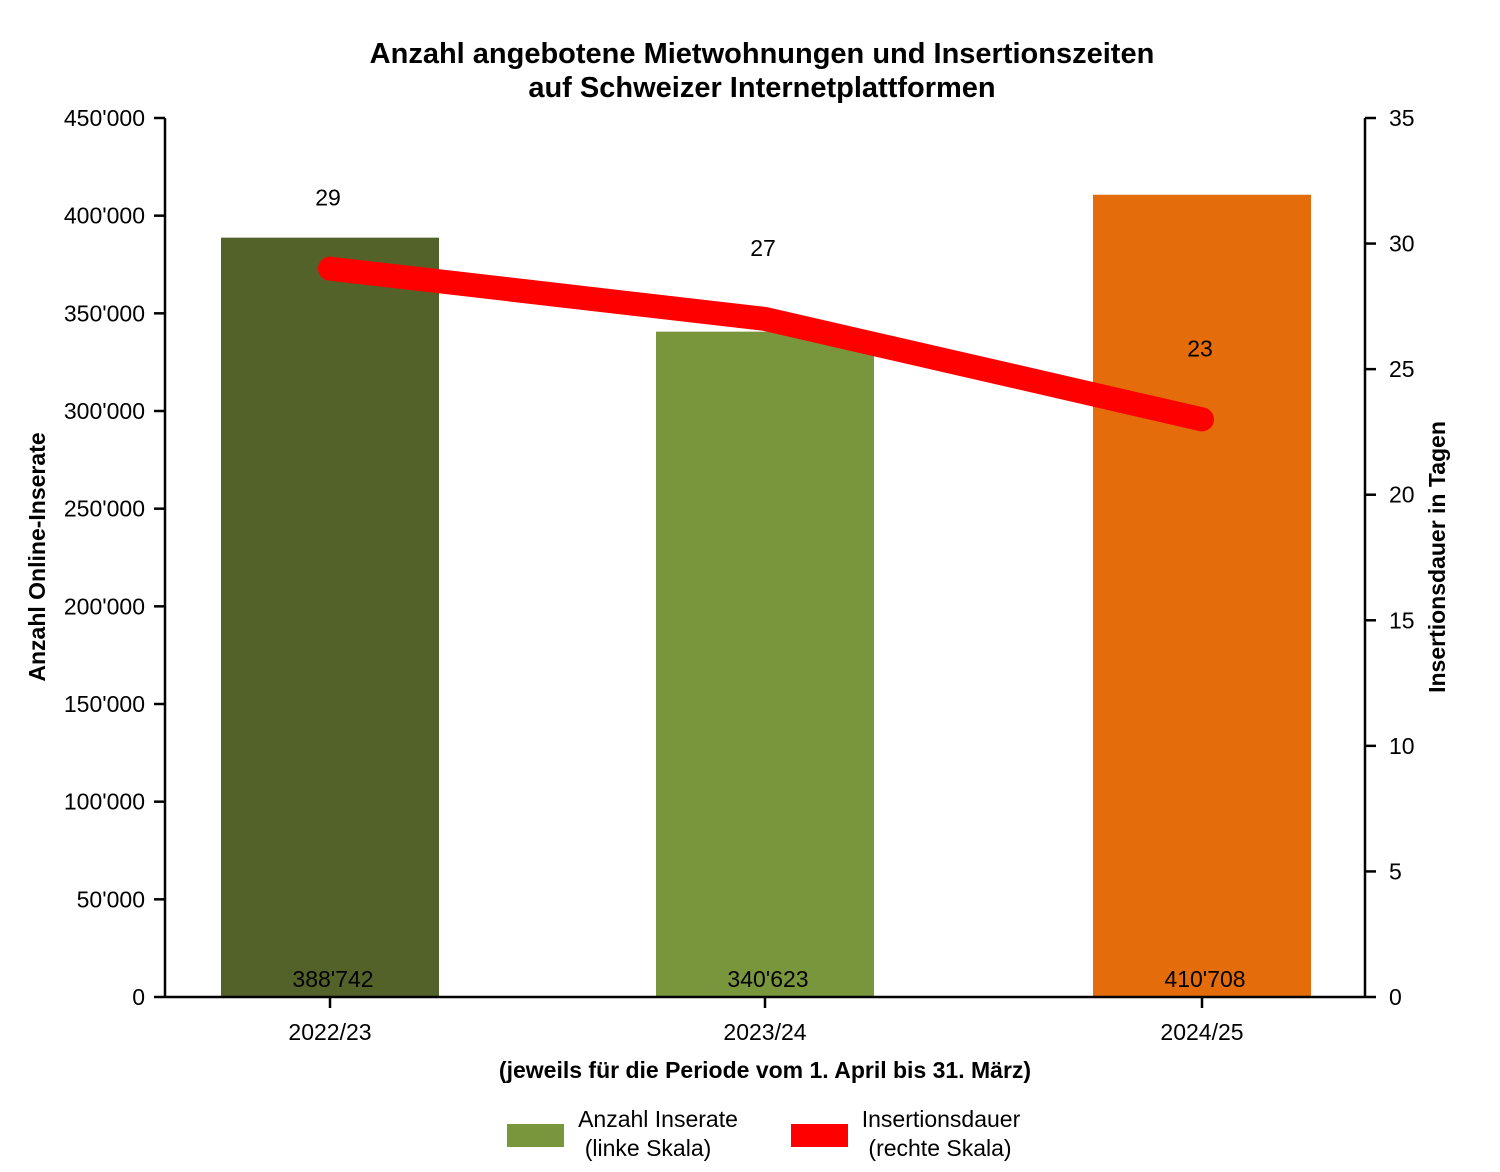 Image resolution: width=1500 pixels, height=1172 pixels. Describe the element at coordinates (939, 1148) in the screenshot. I see `legend-label-line-line2: (rechte Skala)` at that location.